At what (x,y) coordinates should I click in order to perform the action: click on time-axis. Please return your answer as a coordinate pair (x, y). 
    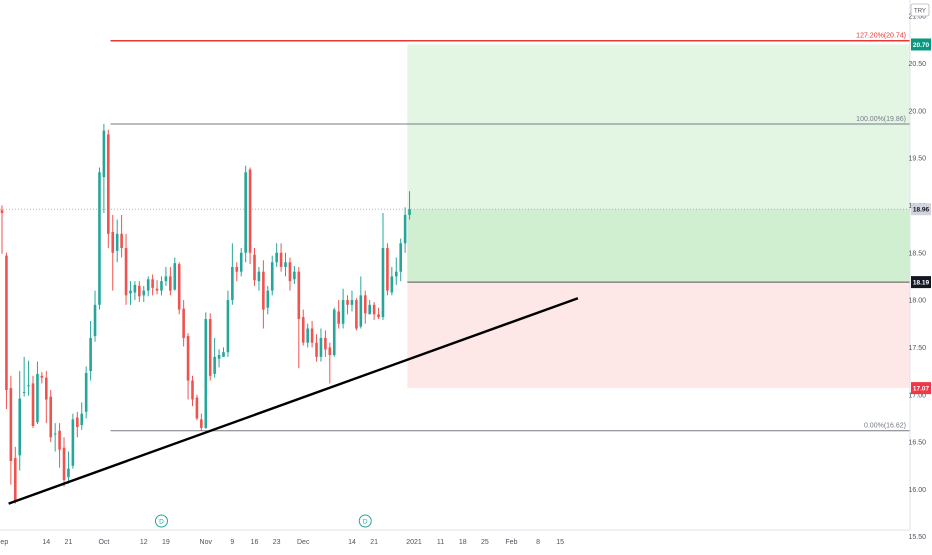
    Looking at the image, I should click on (466, 540).